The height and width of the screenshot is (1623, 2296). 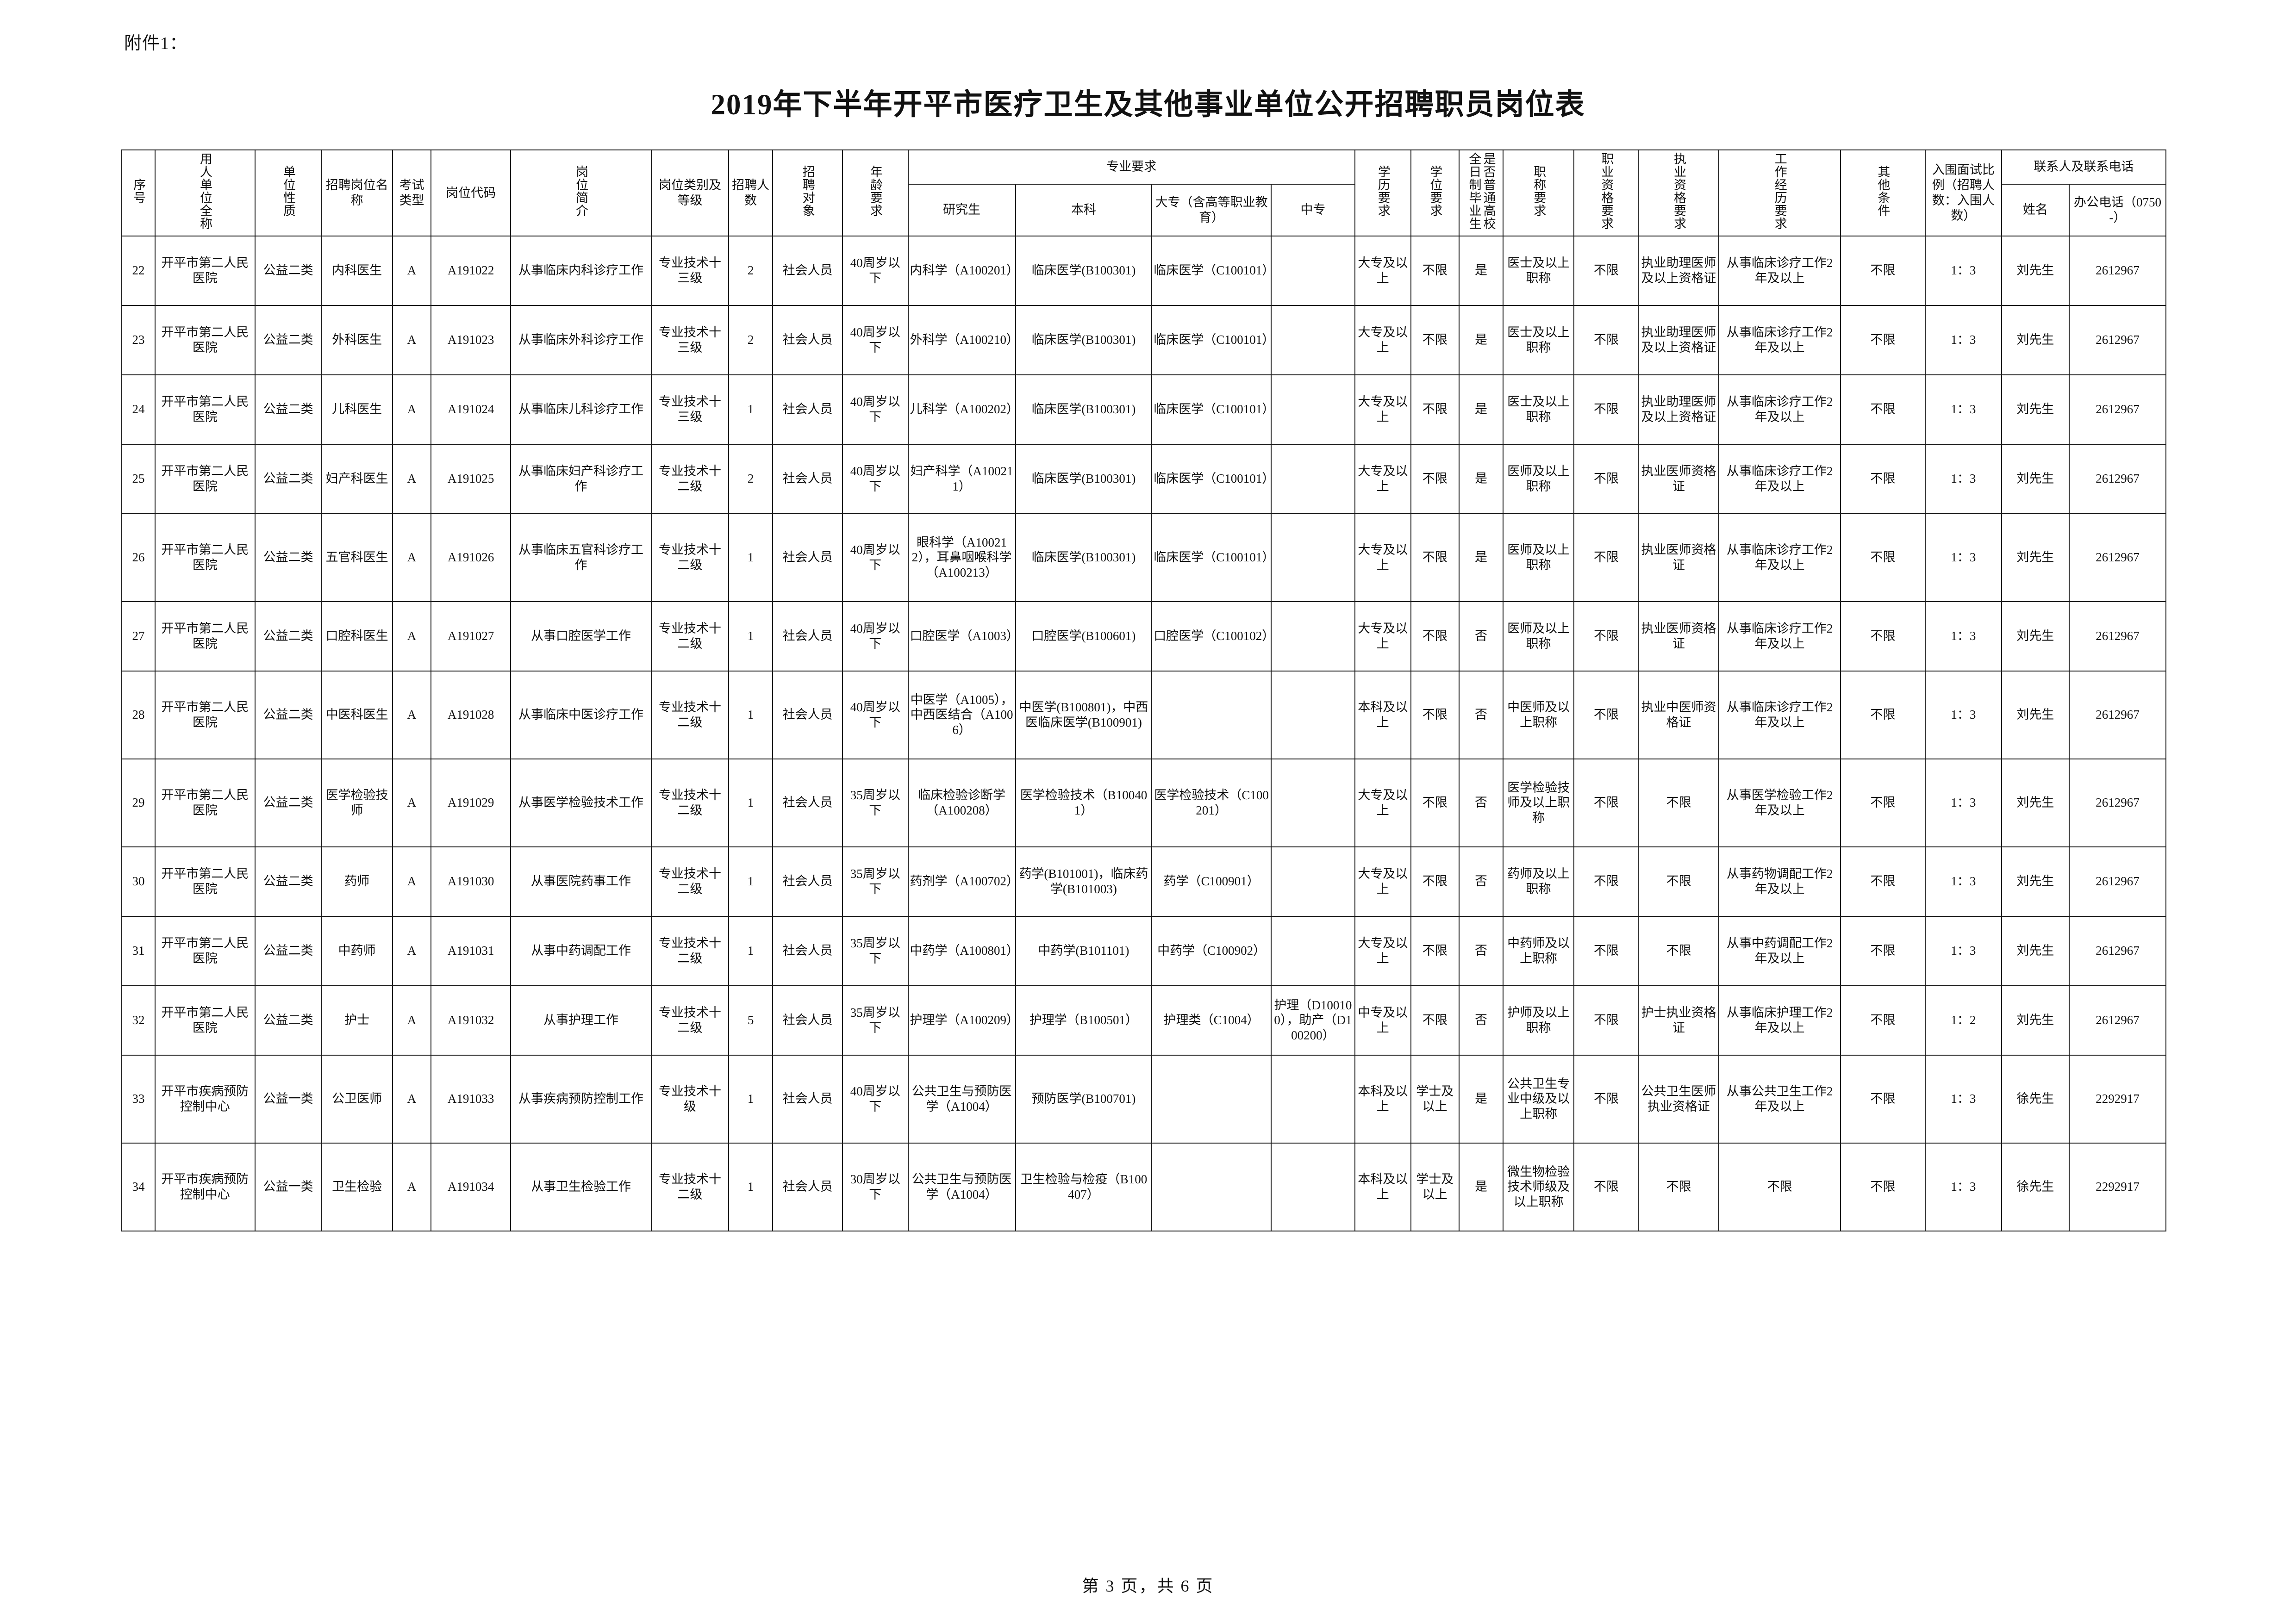 What do you see at coordinates (1084, 1099) in the screenshot?
I see `cell-major-bachelor: 预防医学(B100701)` at bounding box center [1084, 1099].